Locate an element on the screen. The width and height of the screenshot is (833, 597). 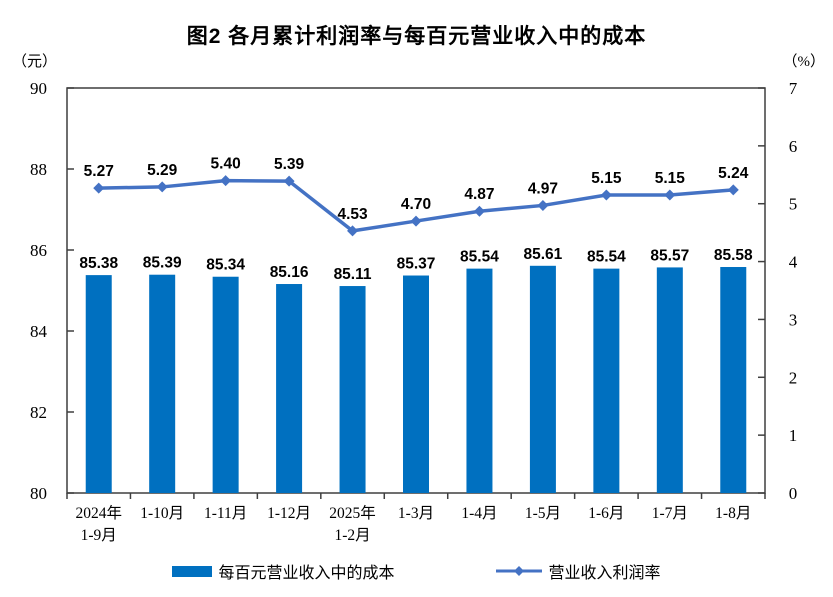
x-axis-category-label: 2024年 is located at coordinates (98, 513).